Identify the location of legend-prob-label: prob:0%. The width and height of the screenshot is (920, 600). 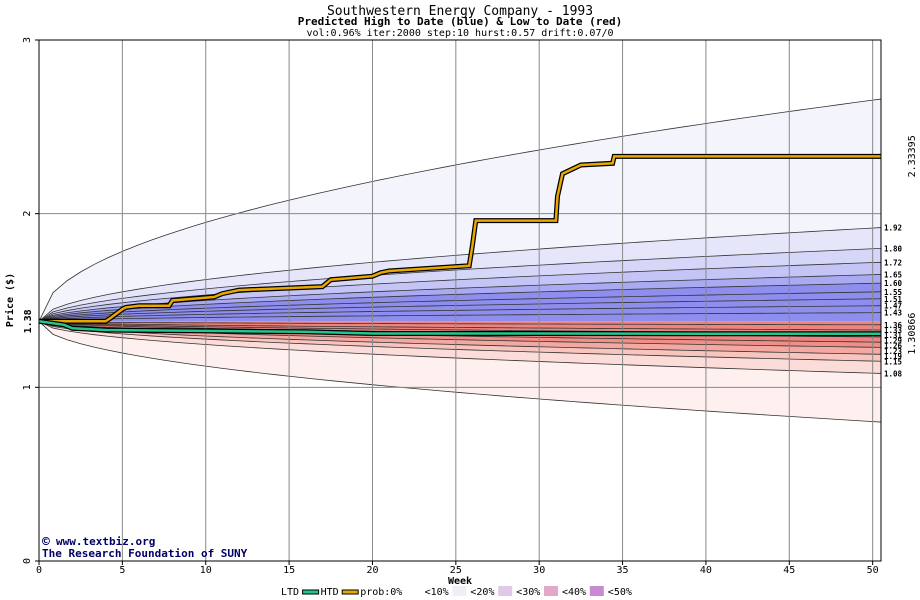
(381, 592).